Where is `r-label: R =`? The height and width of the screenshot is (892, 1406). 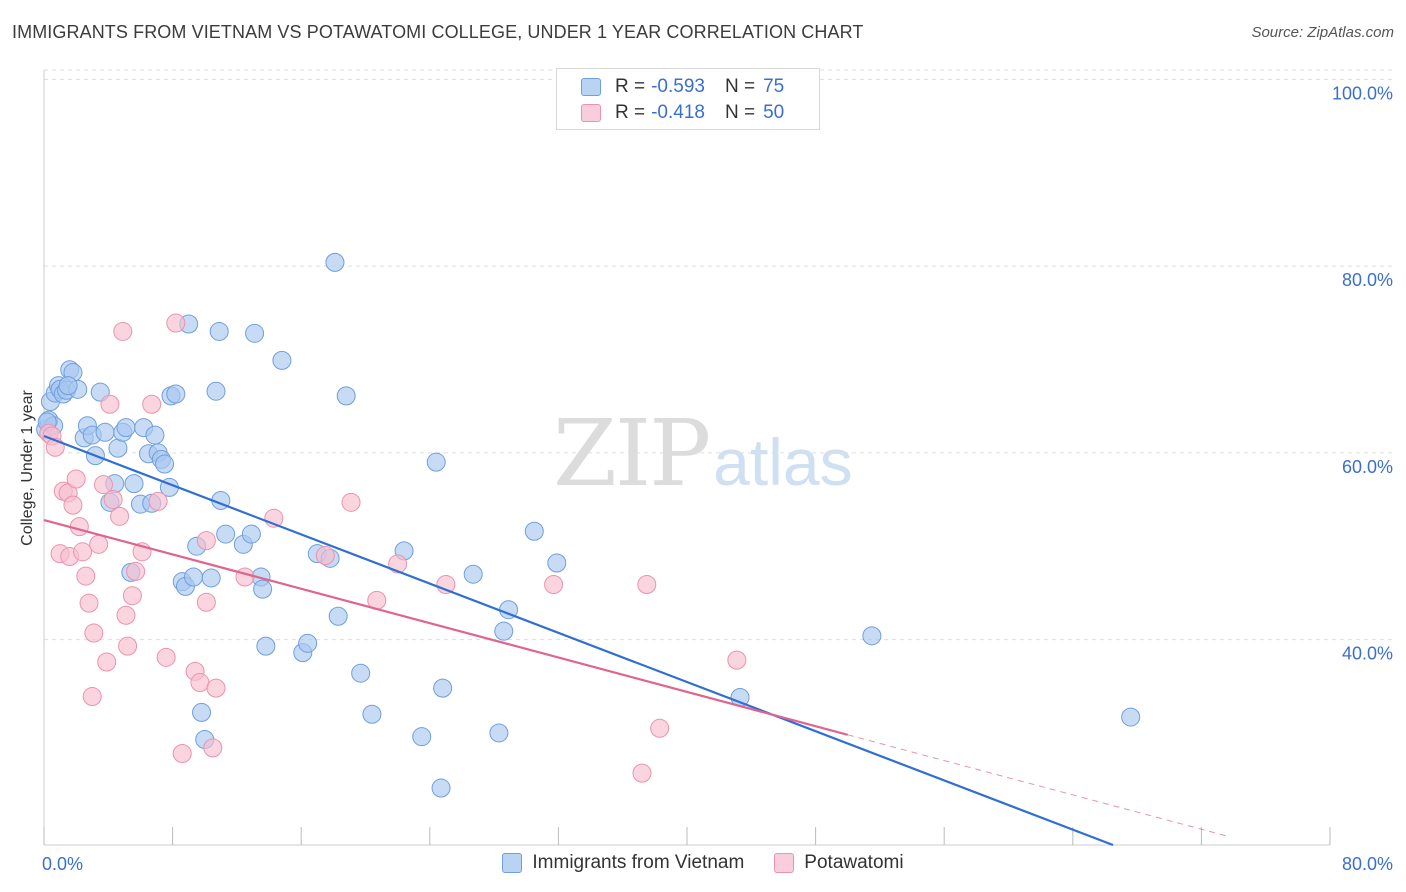 r-label: R = is located at coordinates (630, 112).